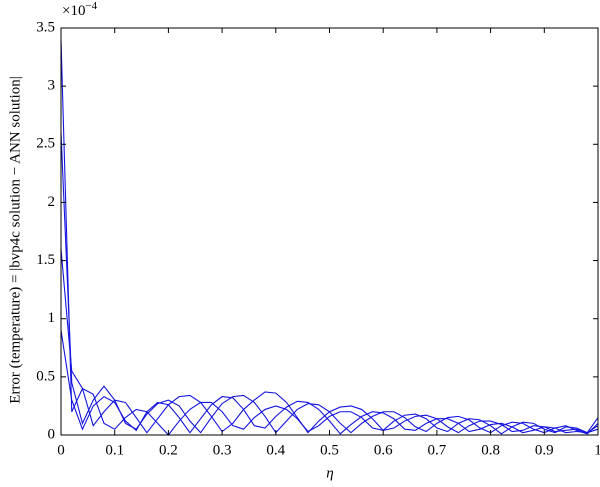  What do you see at coordinates (597, 450) in the screenshot?
I see `x-tick-label: 1` at bounding box center [597, 450].